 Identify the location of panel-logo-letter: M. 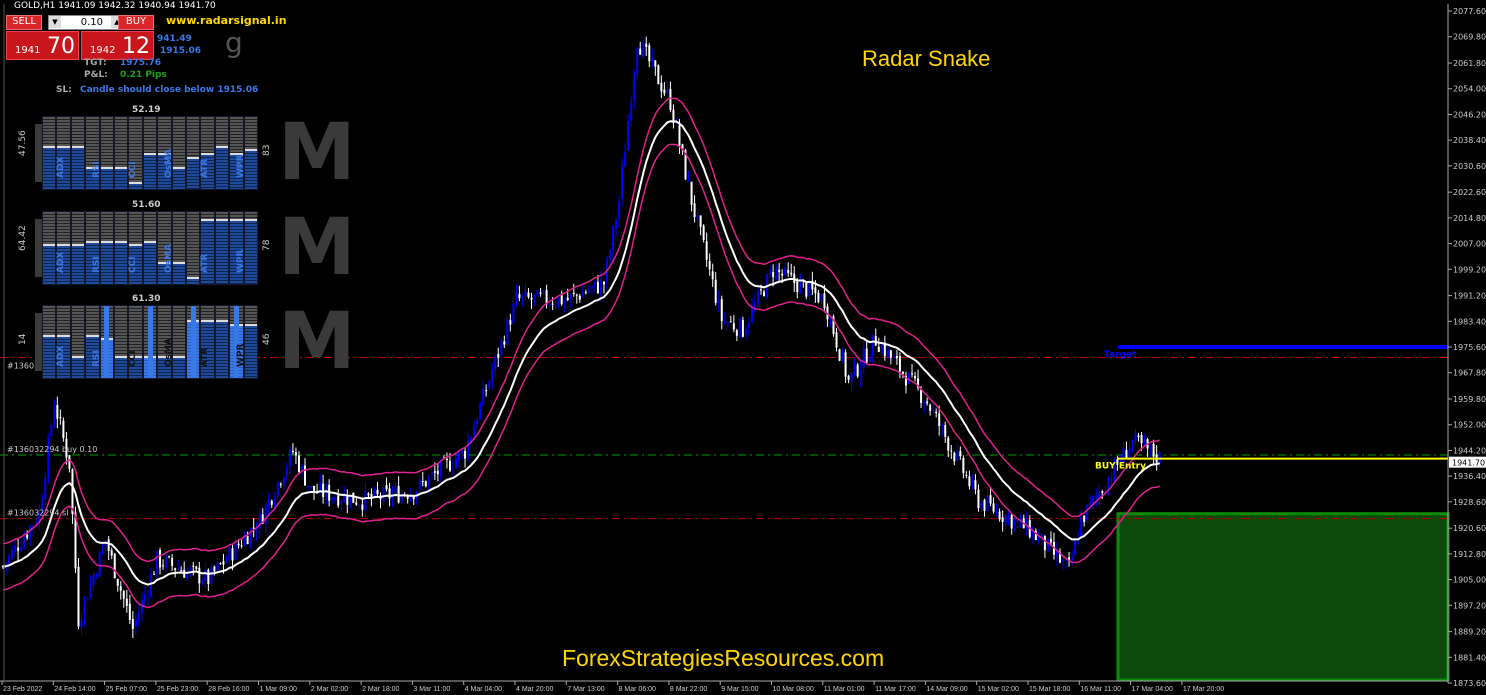
(317, 248).